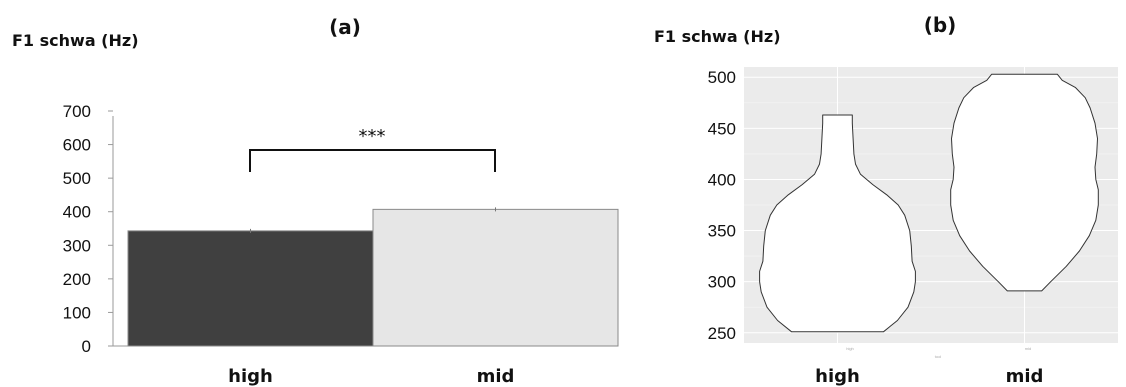  I want to click on panel-a-ytick-label: 100, so click(77, 312).